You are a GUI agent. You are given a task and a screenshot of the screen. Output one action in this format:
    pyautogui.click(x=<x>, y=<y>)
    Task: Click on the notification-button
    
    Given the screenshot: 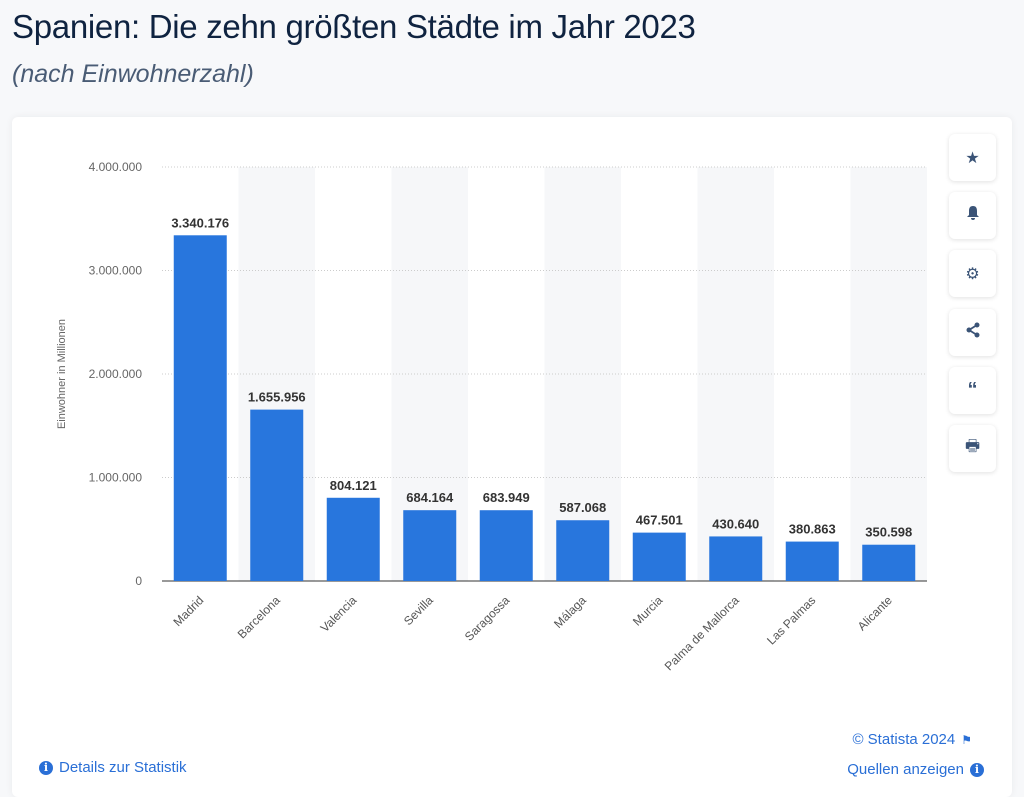 What is the action you would take?
    pyautogui.click(x=972, y=215)
    